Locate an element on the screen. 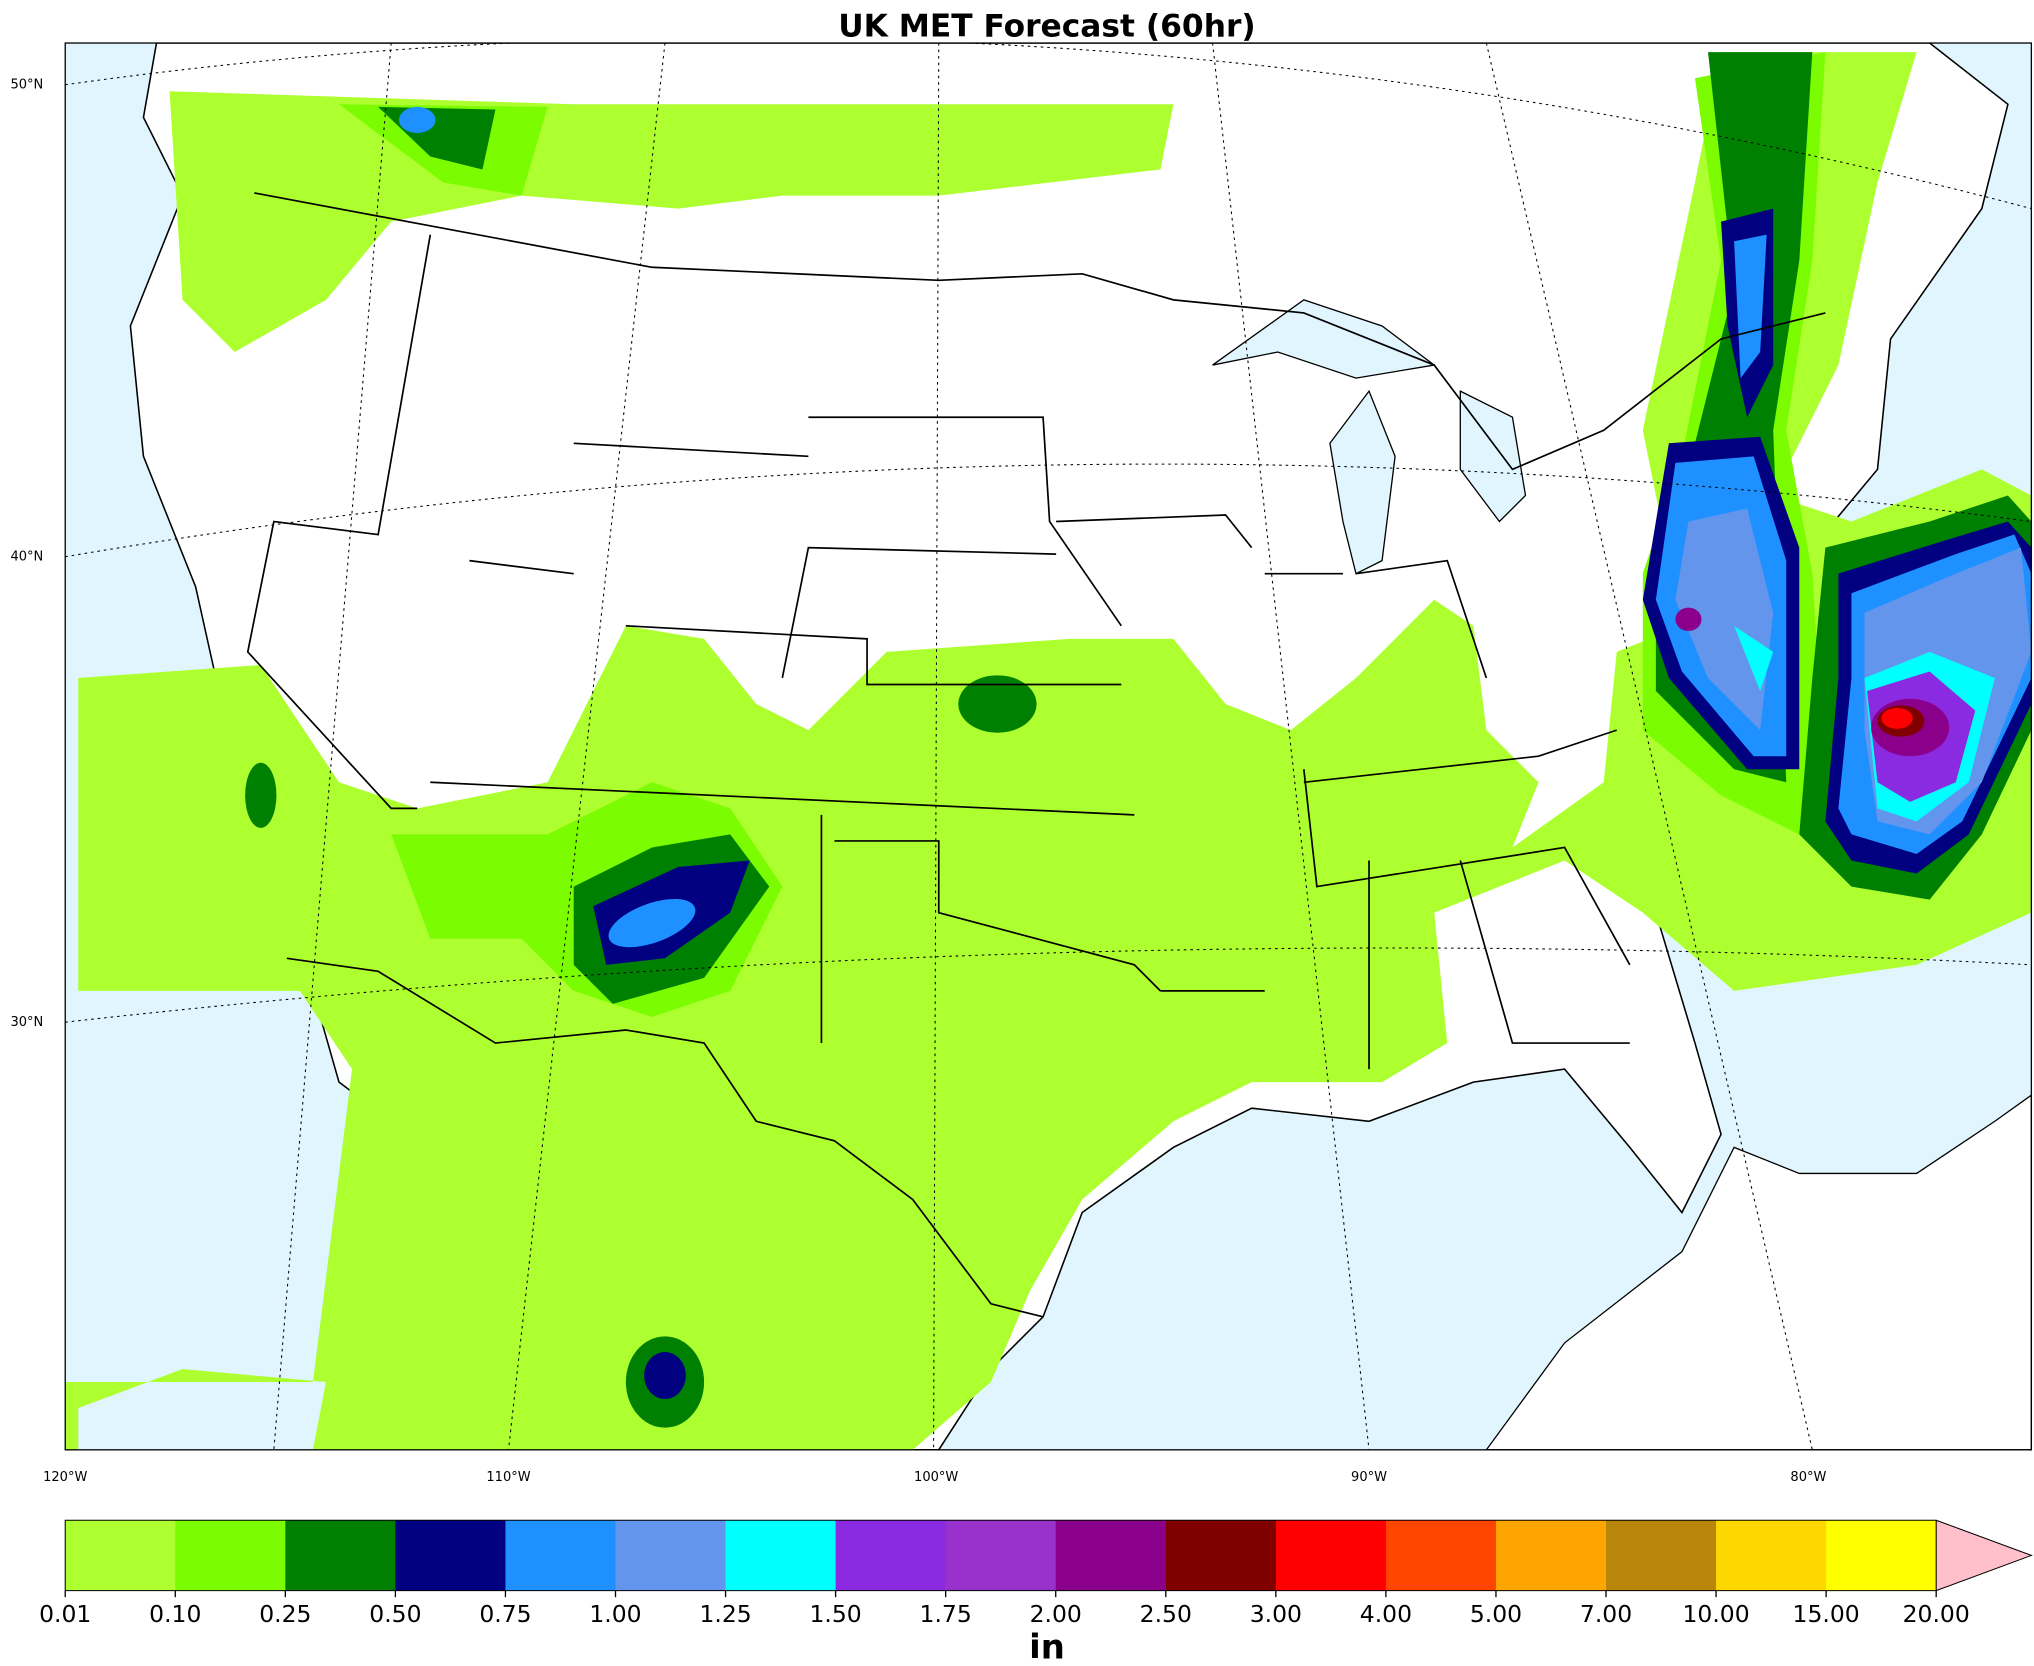 The image size is (2034, 1666). colorbar-tick-label: 7.00 is located at coordinates (1606, 1614).